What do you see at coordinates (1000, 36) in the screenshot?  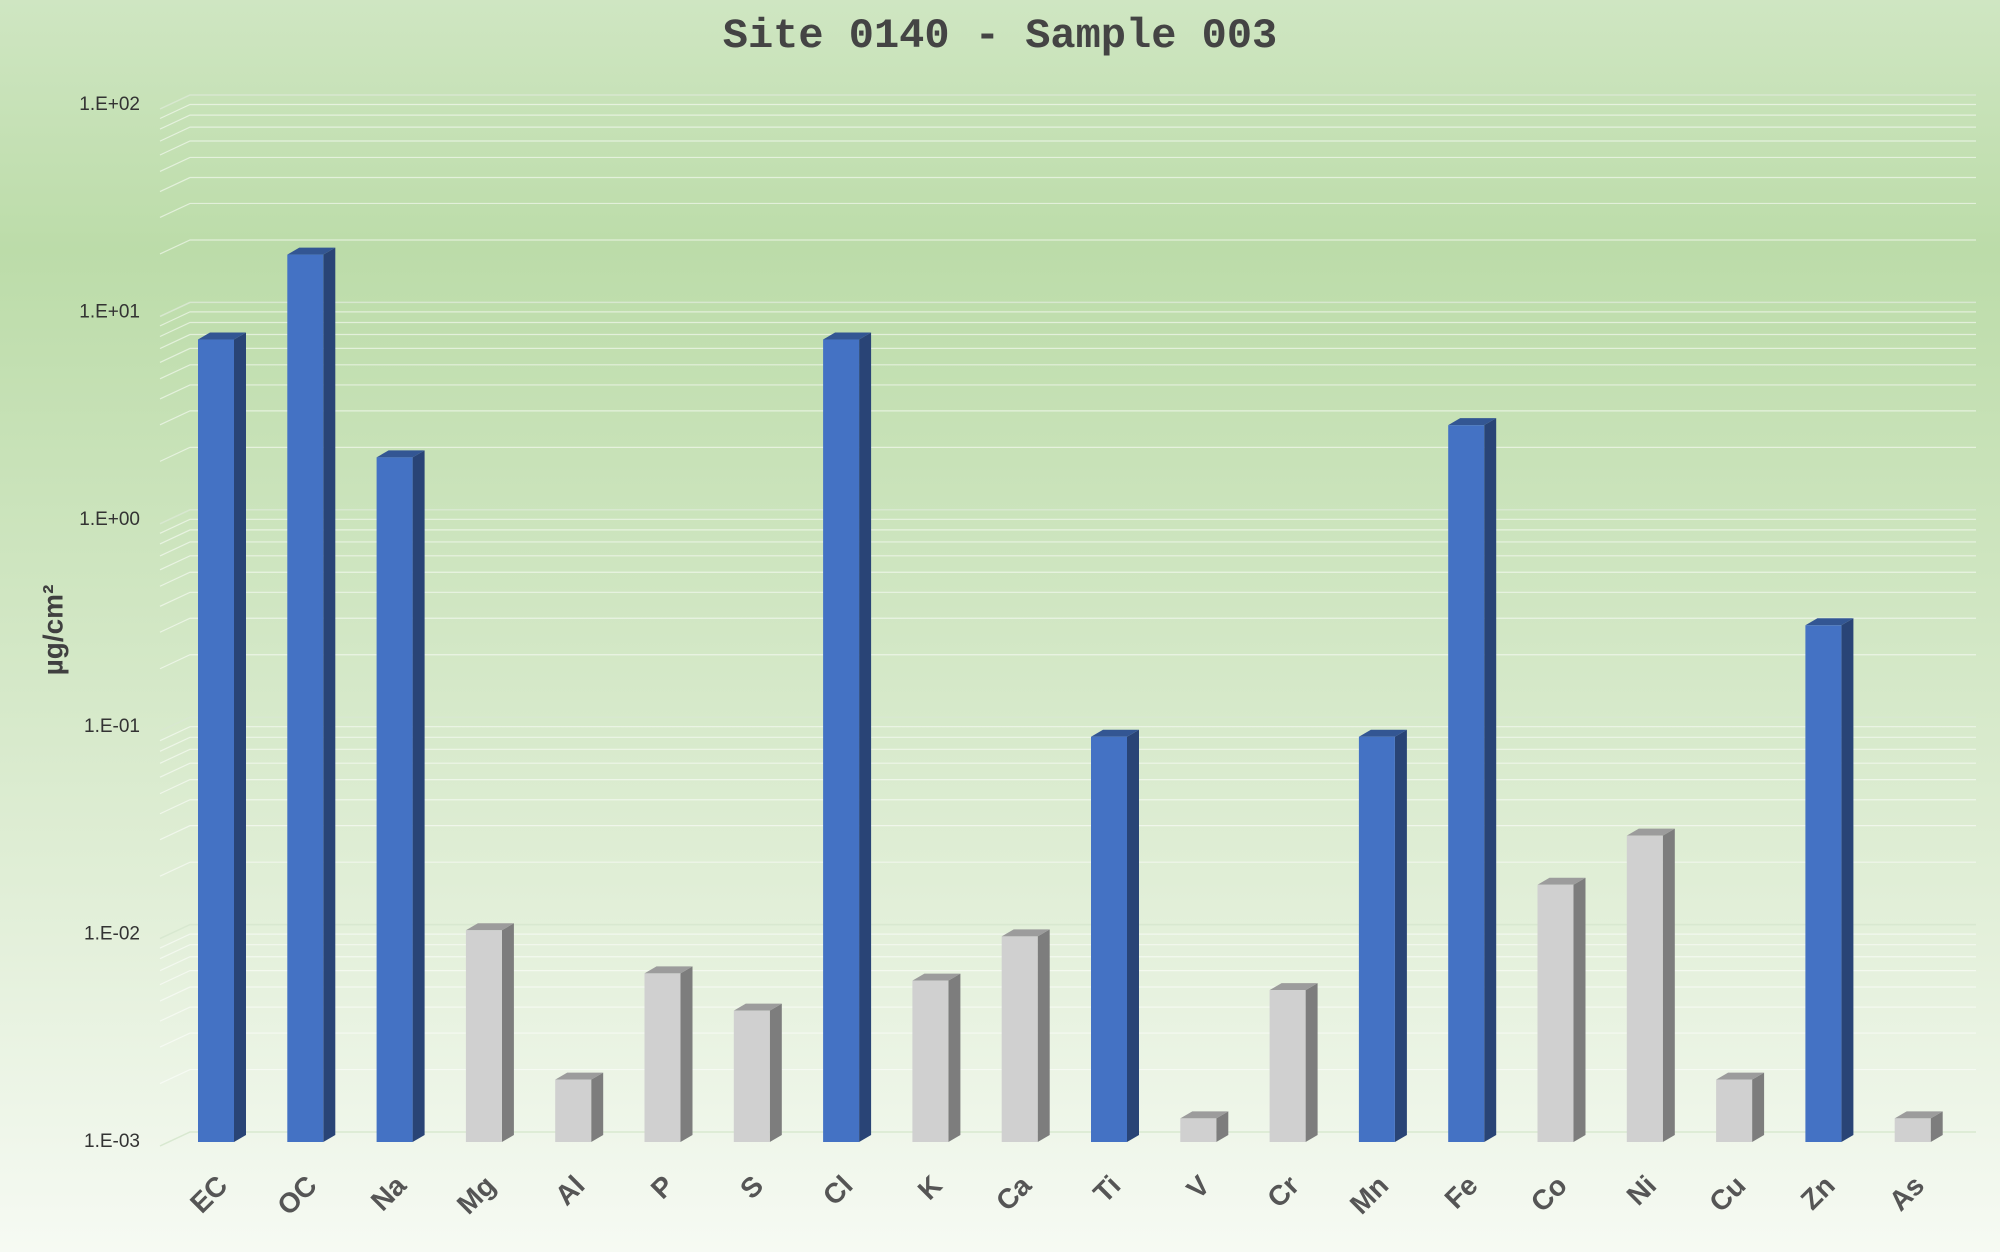 I see `chart-title: Site 0140 - Sample 003` at bounding box center [1000, 36].